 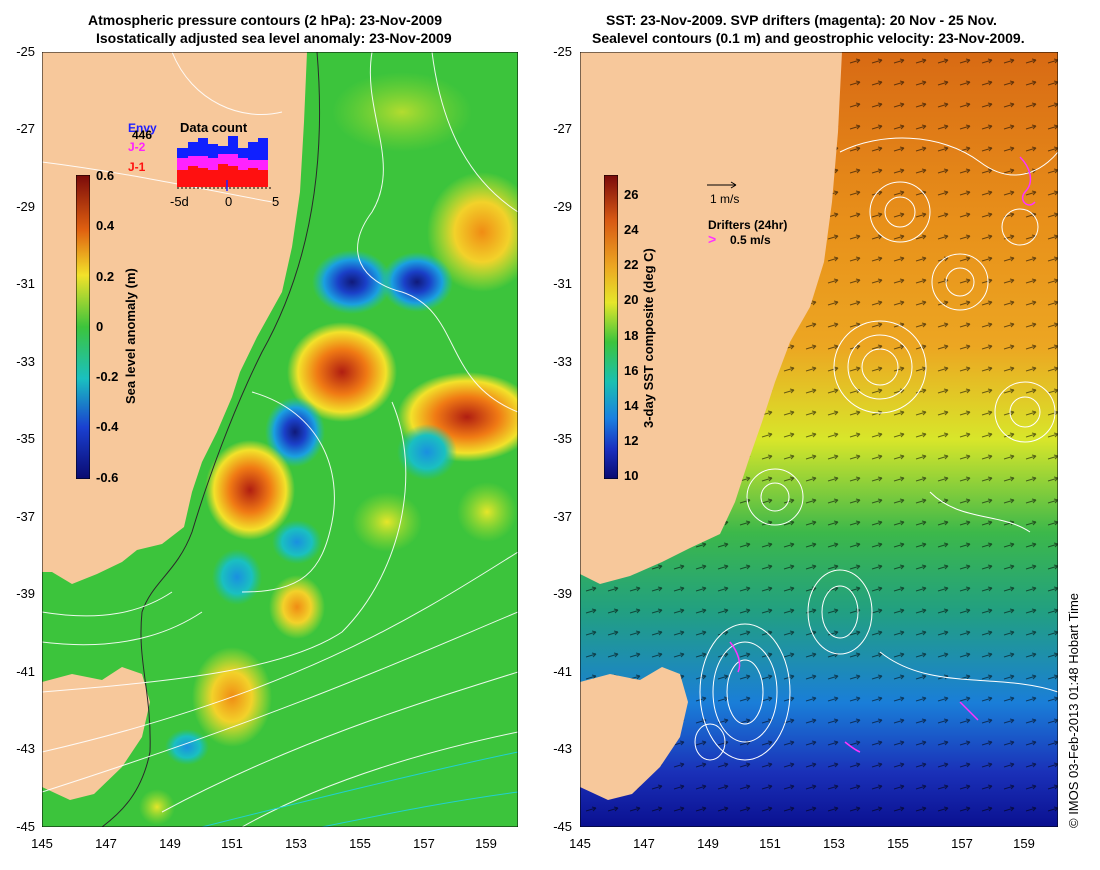 What do you see at coordinates (562, 671) in the screenshot?
I see `right-lat-tick-8: -41` at bounding box center [562, 671].